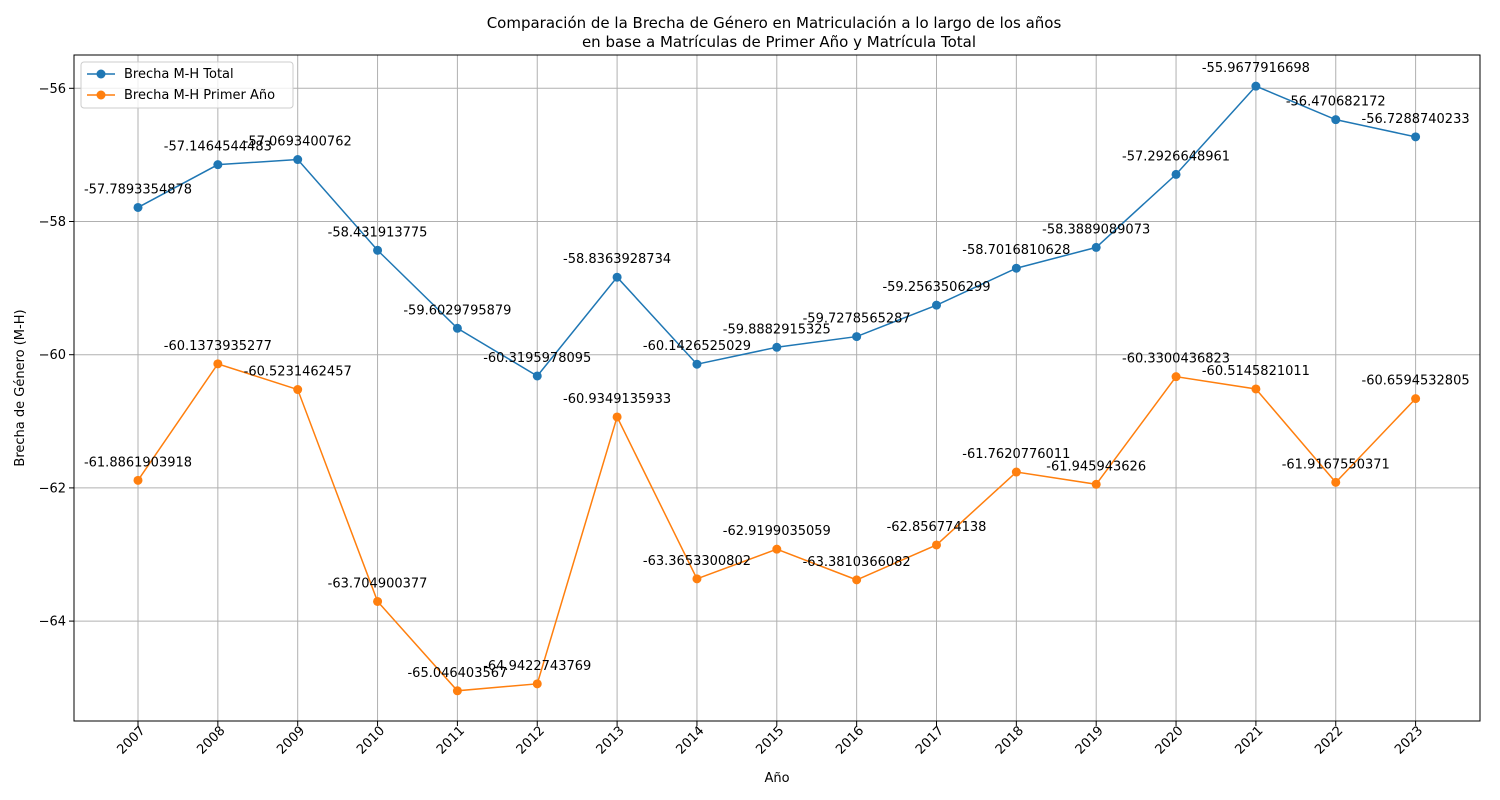 This screenshot has width=1500, height=800. Describe the element at coordinates (617, 277) in the screenshot. I see `data-point-0-2013` at that location.